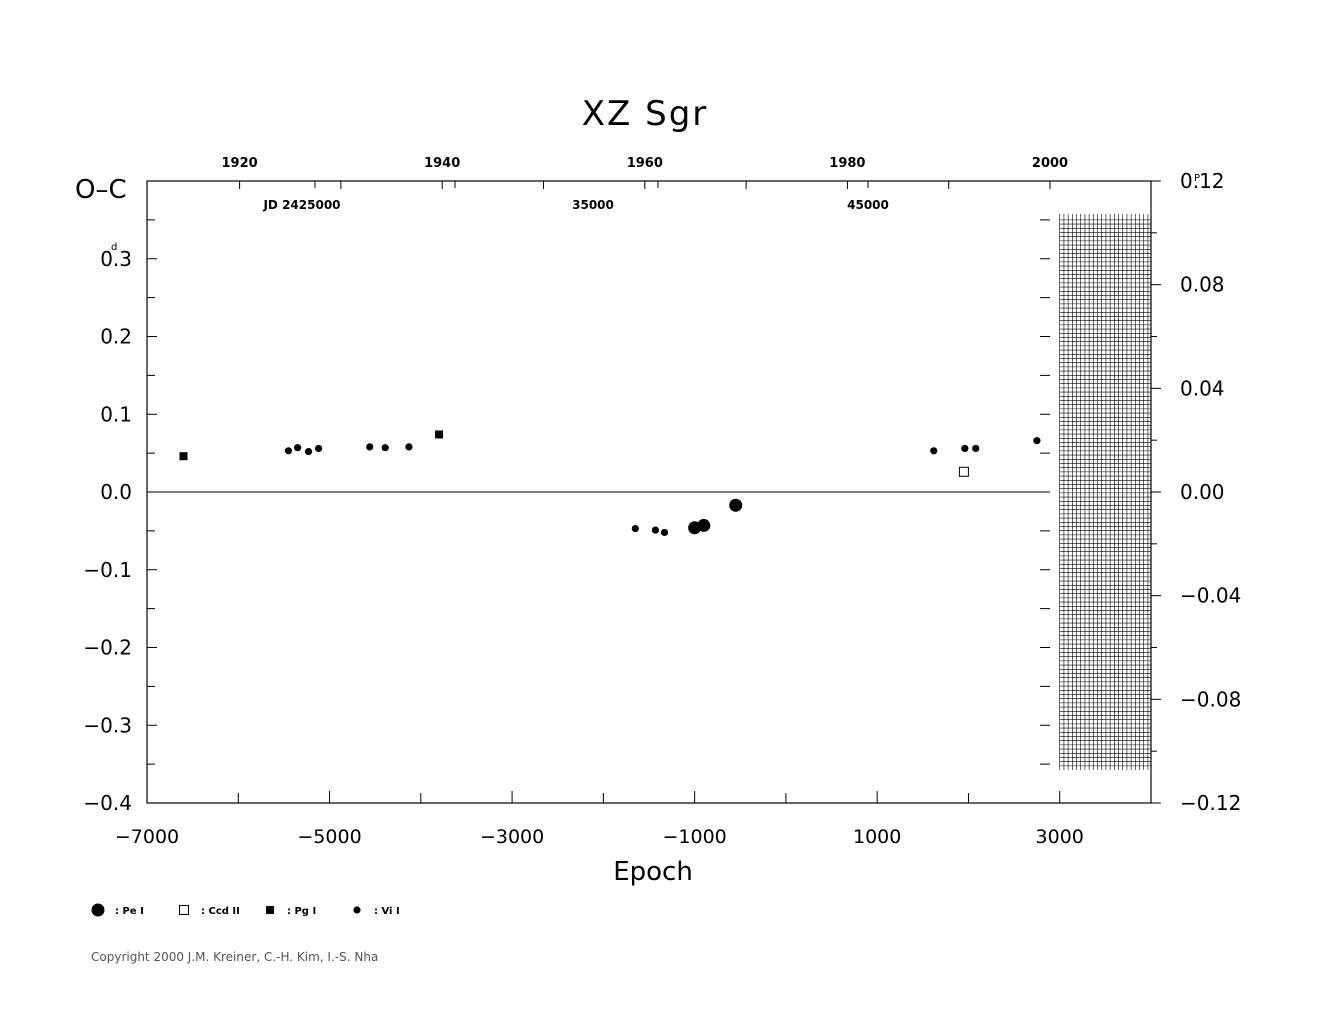 This screenshot has height=1020, width=1325. Describe the element at coordinates (107, 725) in the screenshot. I see `y-tick-label: −0.3` at that location.